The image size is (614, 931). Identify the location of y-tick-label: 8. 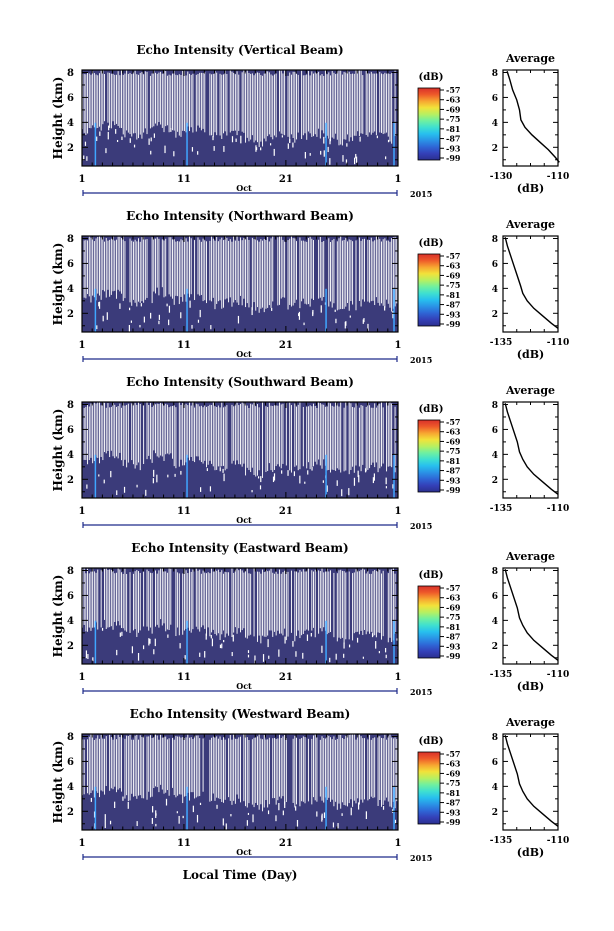
(70, 737).